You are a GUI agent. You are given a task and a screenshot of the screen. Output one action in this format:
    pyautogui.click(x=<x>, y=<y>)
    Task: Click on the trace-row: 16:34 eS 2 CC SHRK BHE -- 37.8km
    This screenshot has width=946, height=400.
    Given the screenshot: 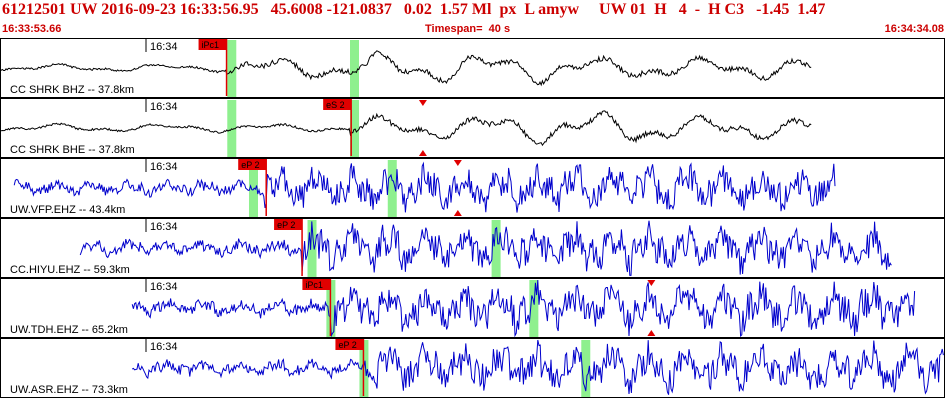 What is the action you would take?
    pyautogui.click(x=472, y=128)
    